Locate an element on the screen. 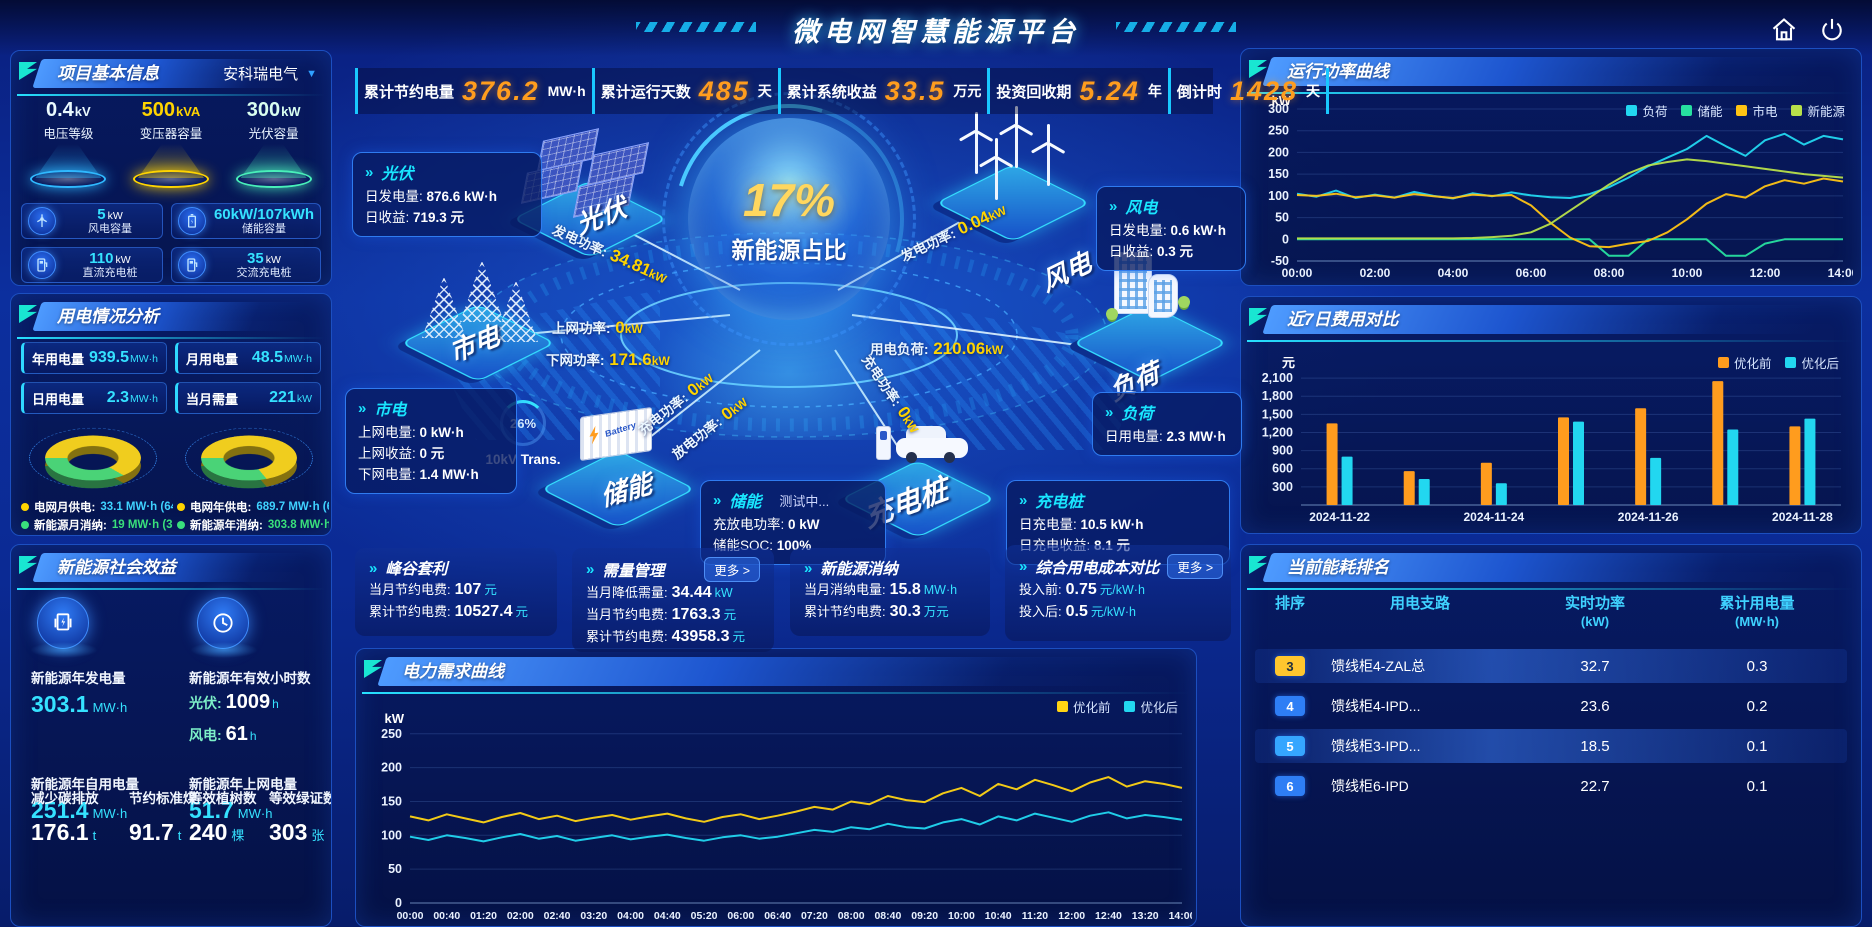  kpi-value: 376.2 is located at coordinates (501, 90).